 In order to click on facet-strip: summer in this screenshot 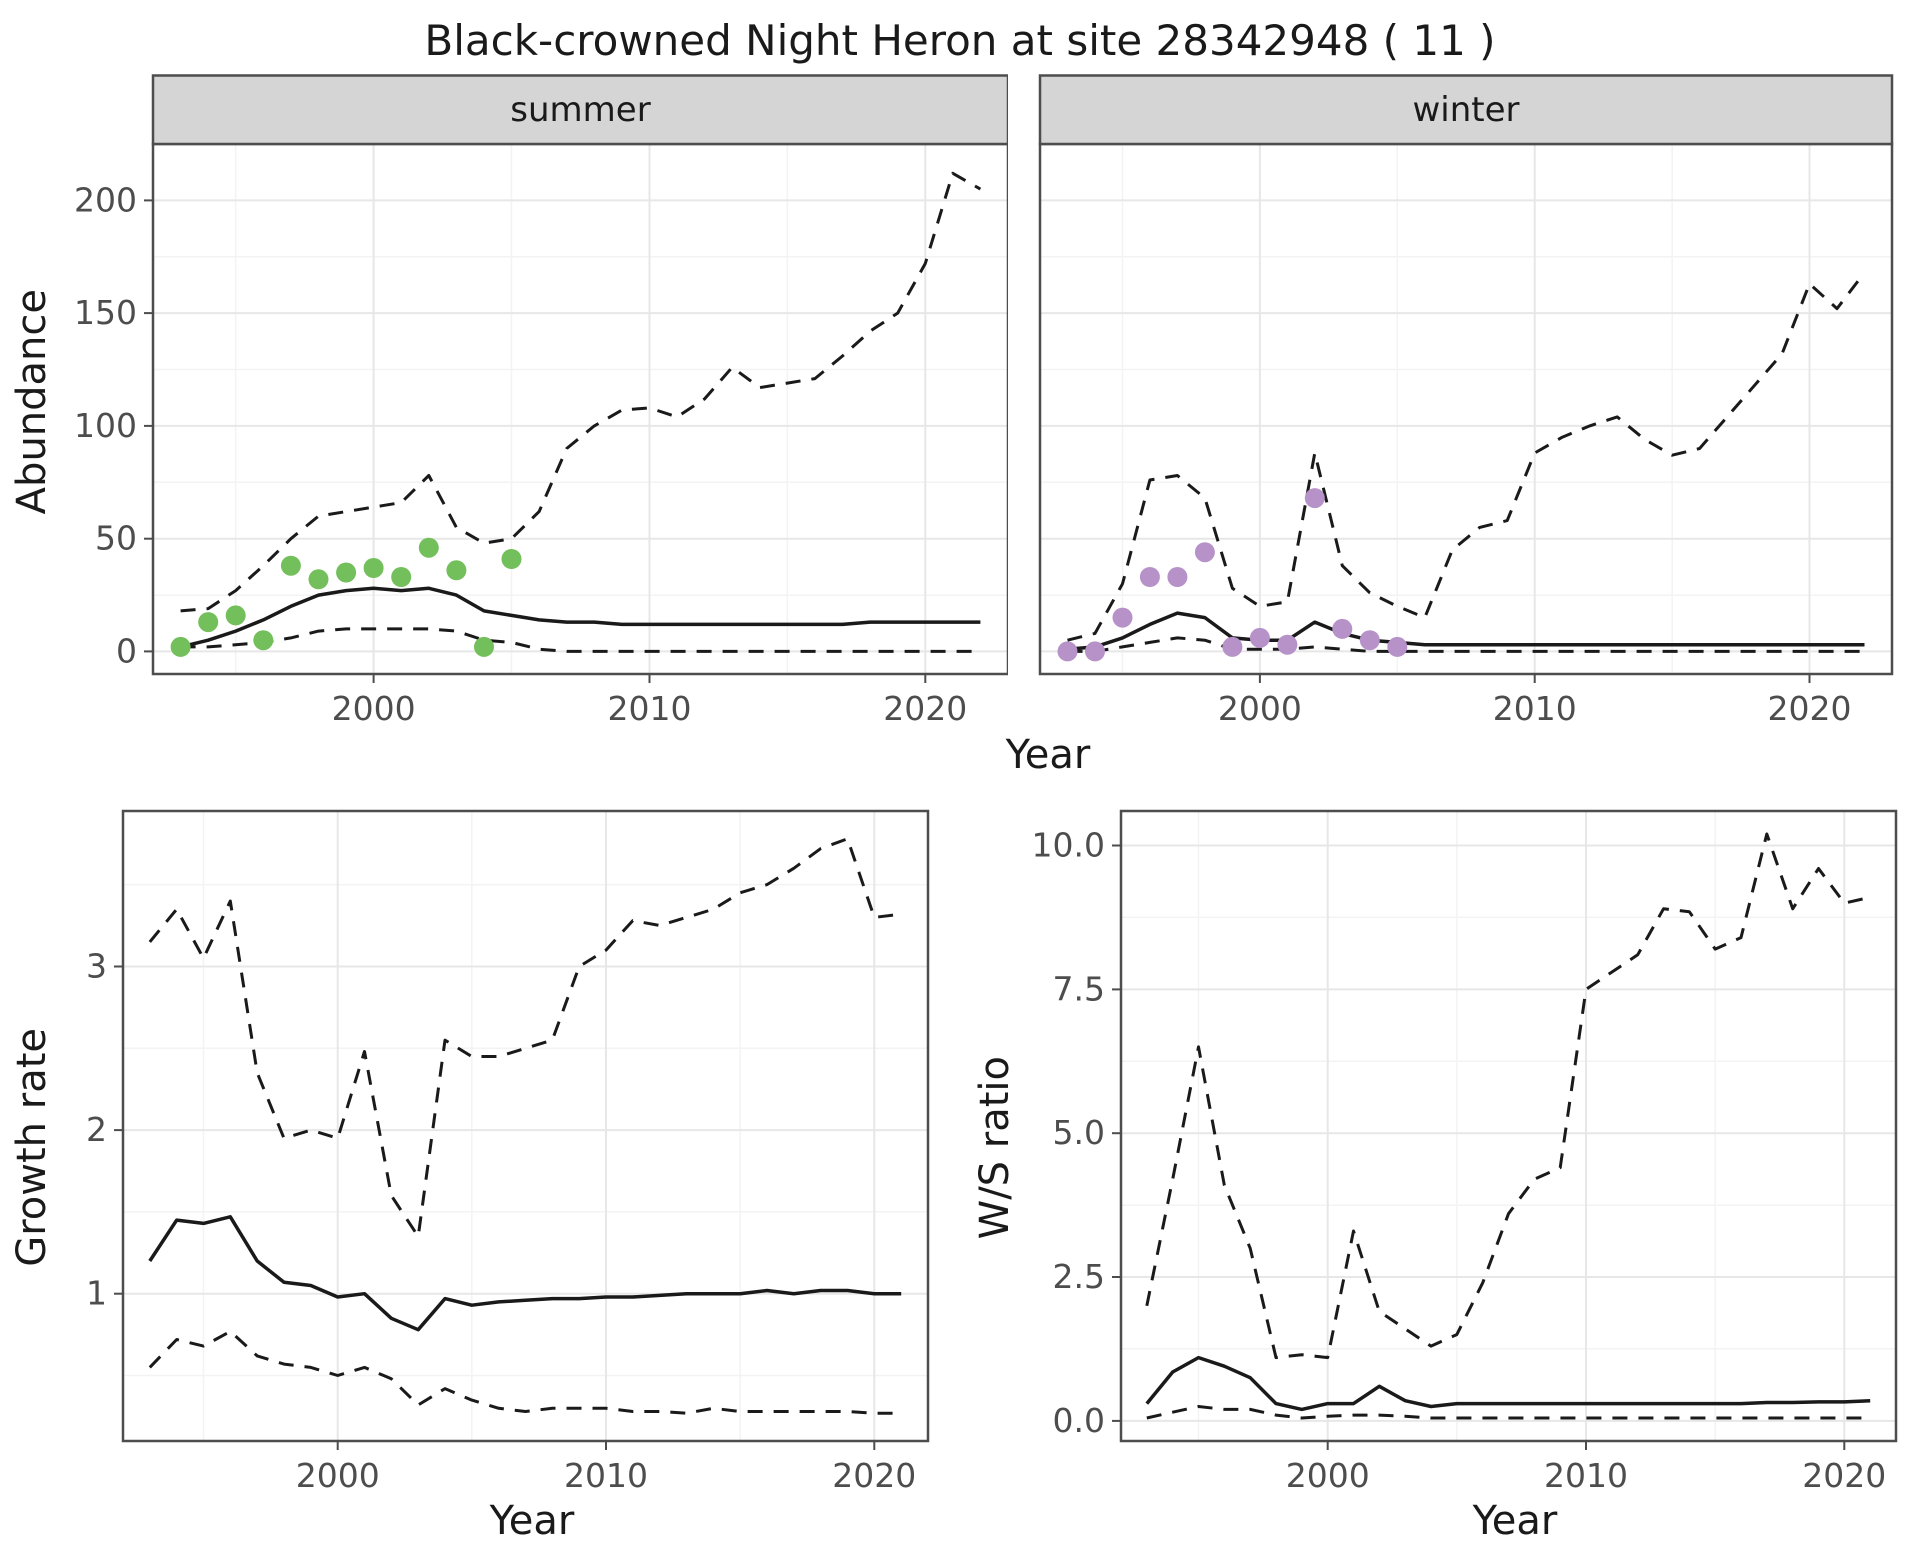, I will do `click(579, 110)`.